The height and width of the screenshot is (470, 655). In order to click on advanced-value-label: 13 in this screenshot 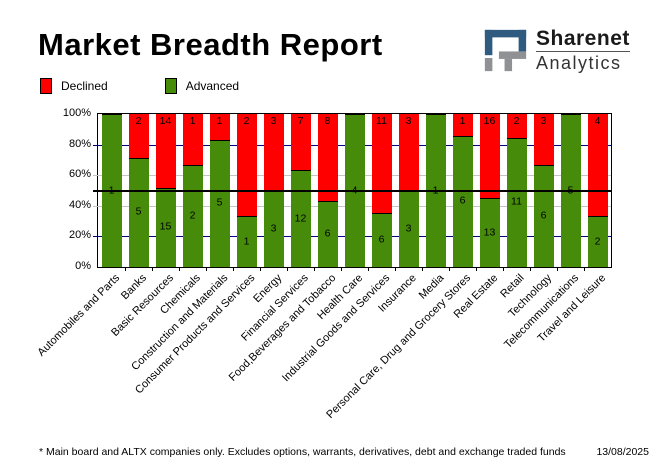, I will do `click(489, 232)`.